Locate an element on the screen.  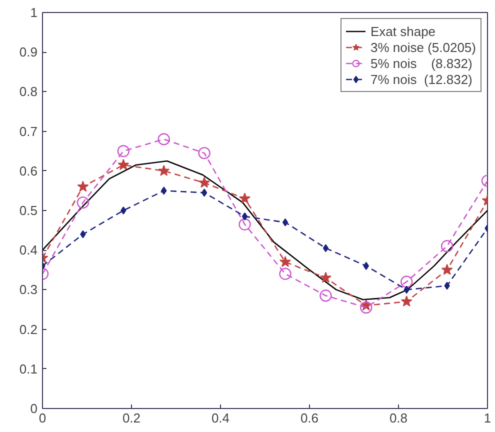
y-tick-label: 0.8 is located at coordinates (28, 92).